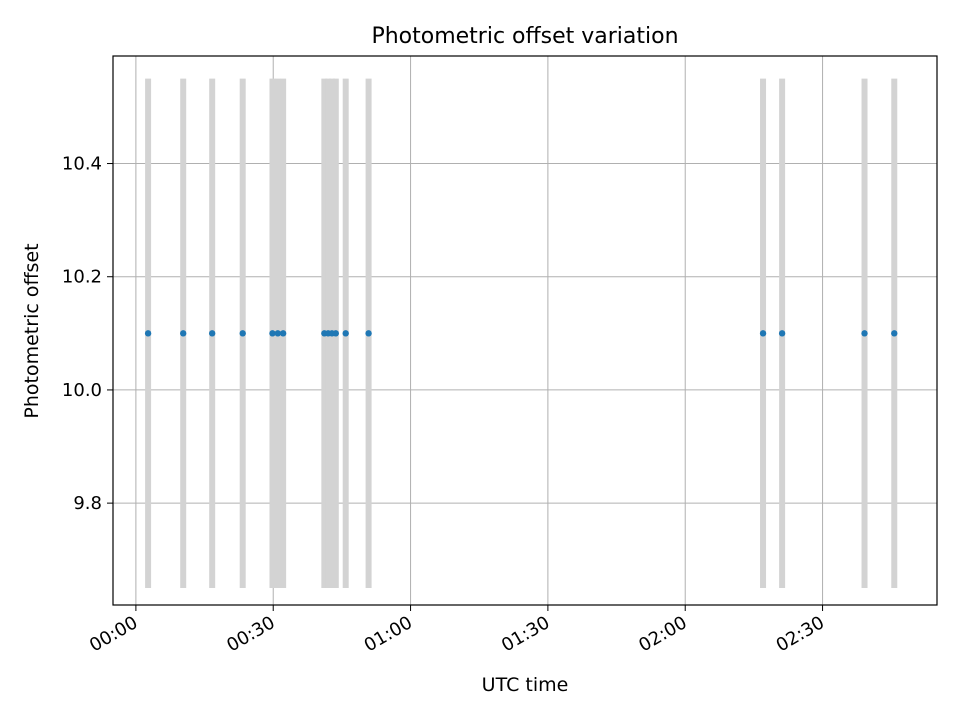 This screenshot has height=720, width=960. I want to click on y-tick-label: 10.0, so click(82, 390).